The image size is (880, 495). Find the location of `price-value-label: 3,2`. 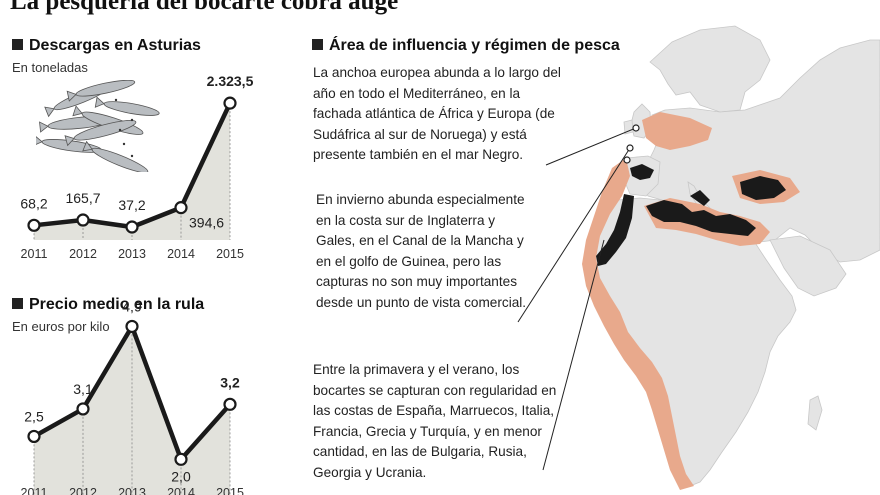

price-value-label: 3,2 is located at coordinates (230, 382).